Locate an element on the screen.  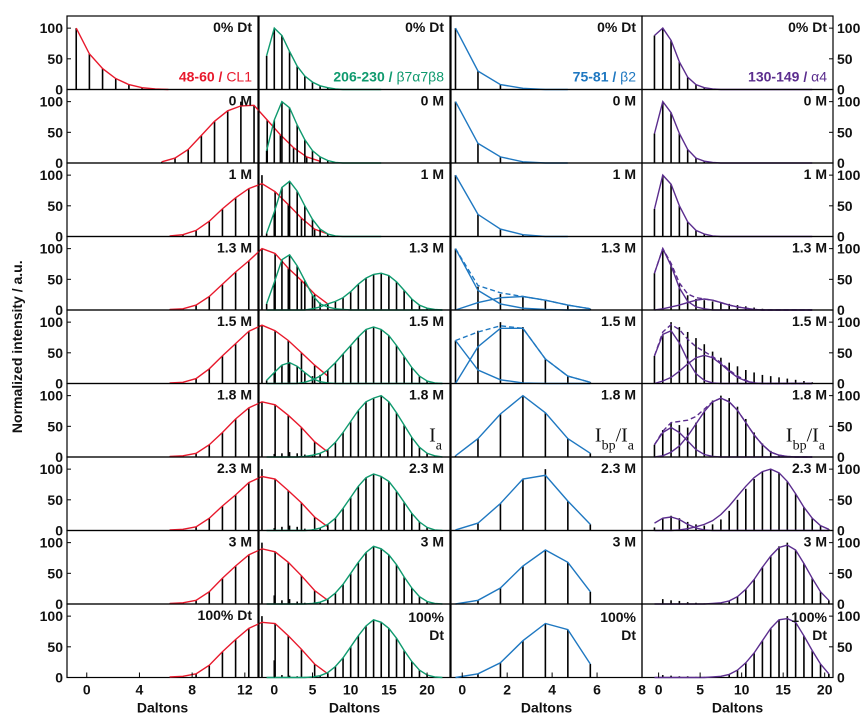
condition-label: 1 M is located at coordinates (240, 174).